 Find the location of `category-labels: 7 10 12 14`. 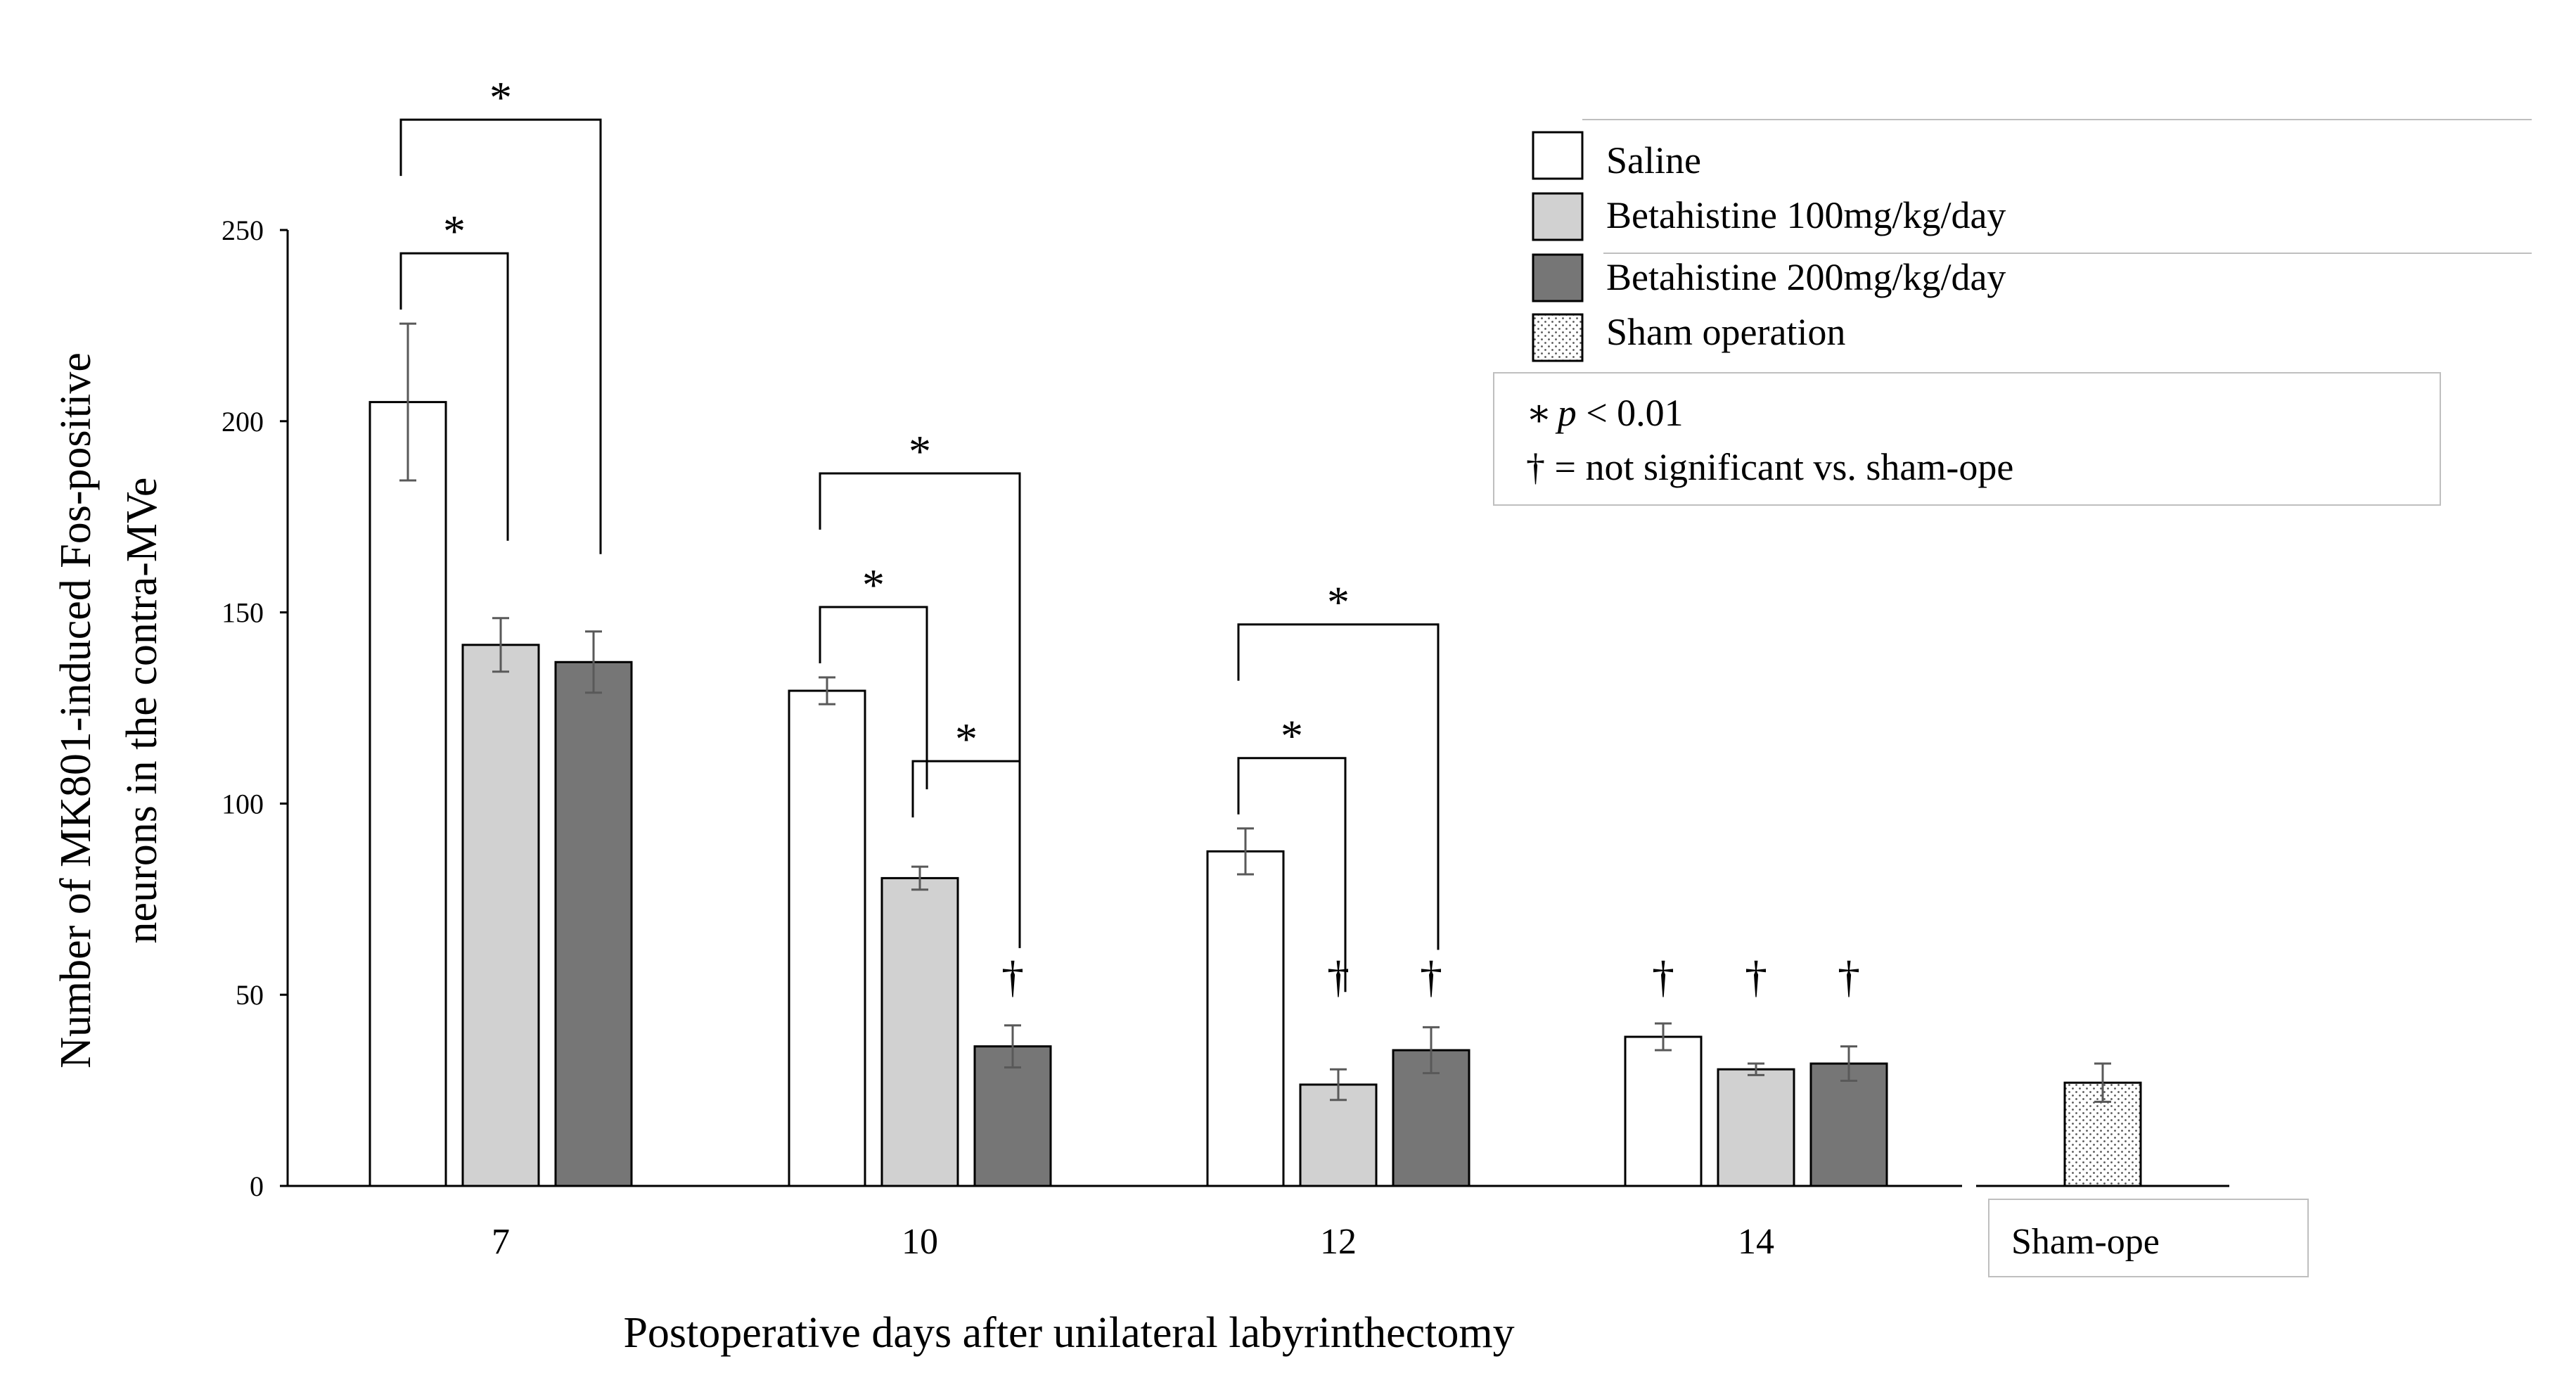

category-labels: 7 10 12 14 is located at coordinates (1133, 1242).